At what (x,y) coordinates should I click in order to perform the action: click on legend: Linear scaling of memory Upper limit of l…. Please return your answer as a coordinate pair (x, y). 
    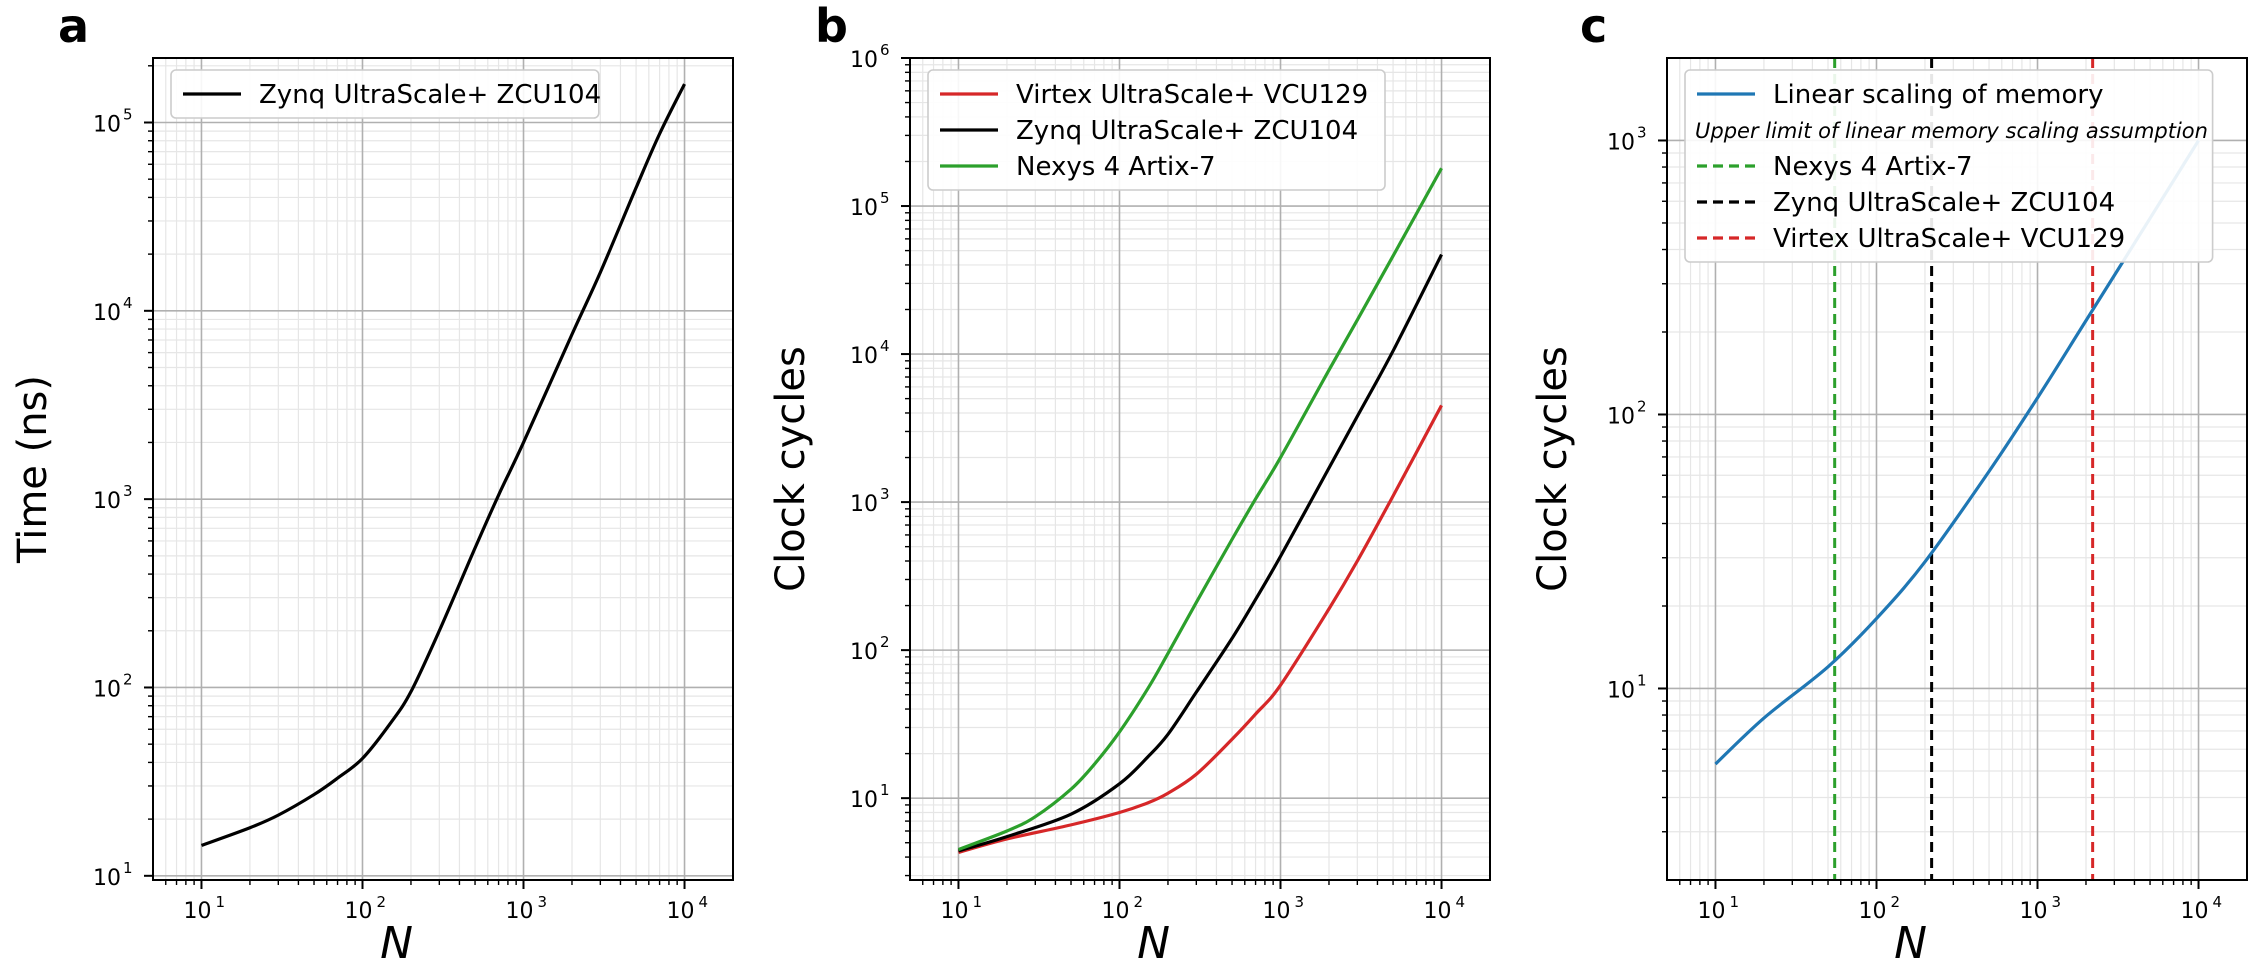
    Looking at the image, I should click on (1949, 166).